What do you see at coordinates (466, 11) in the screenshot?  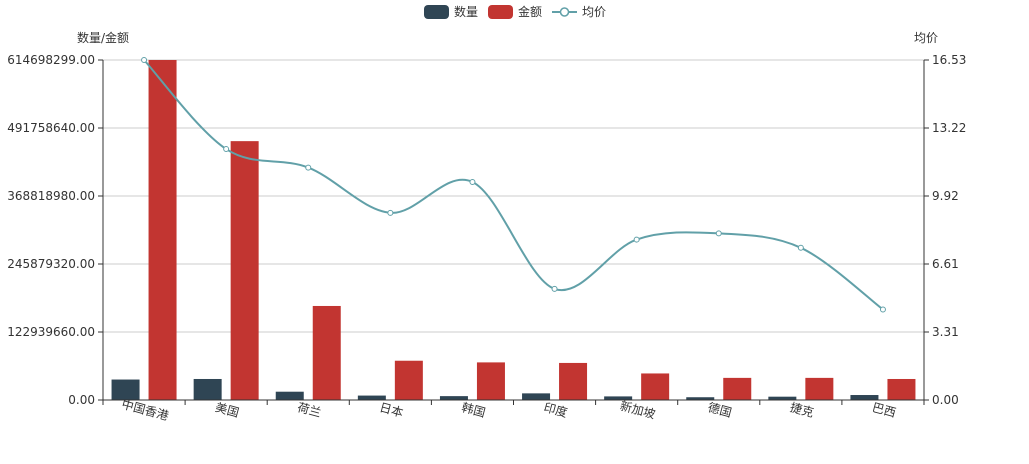 I see `legend-label: 数量` at bounding box center [466, 11].